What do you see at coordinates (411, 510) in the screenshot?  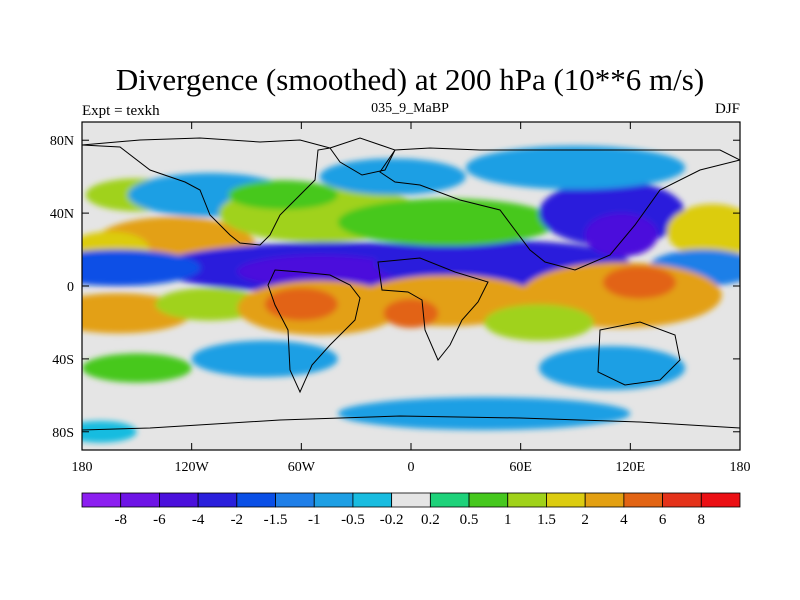 I see `colorbar: -8 -6 -4 -2 -1.5 -1 -0.5 -0.2 0.2 0.5 1 1.5 2 4 6 8` at bounding box center [411, 510].